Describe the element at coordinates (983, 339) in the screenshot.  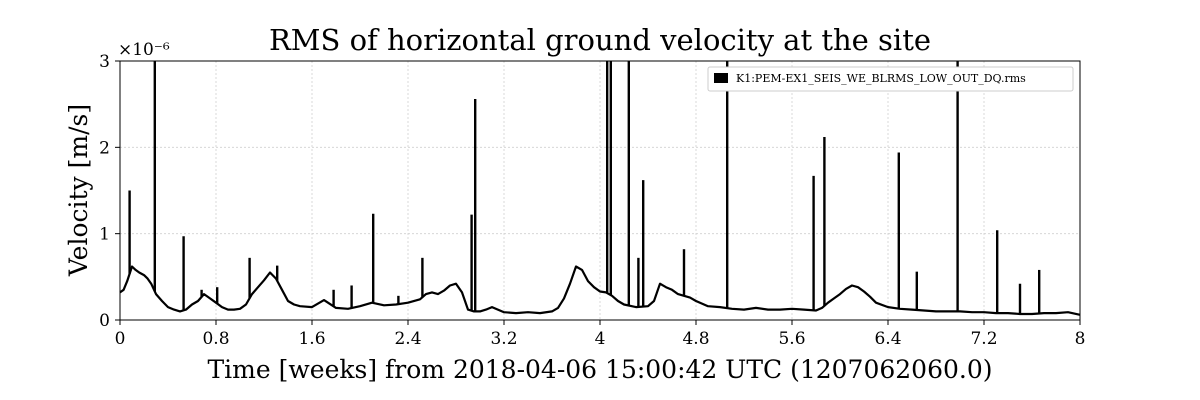
I see `x-tick-label: 7.2` at that location.